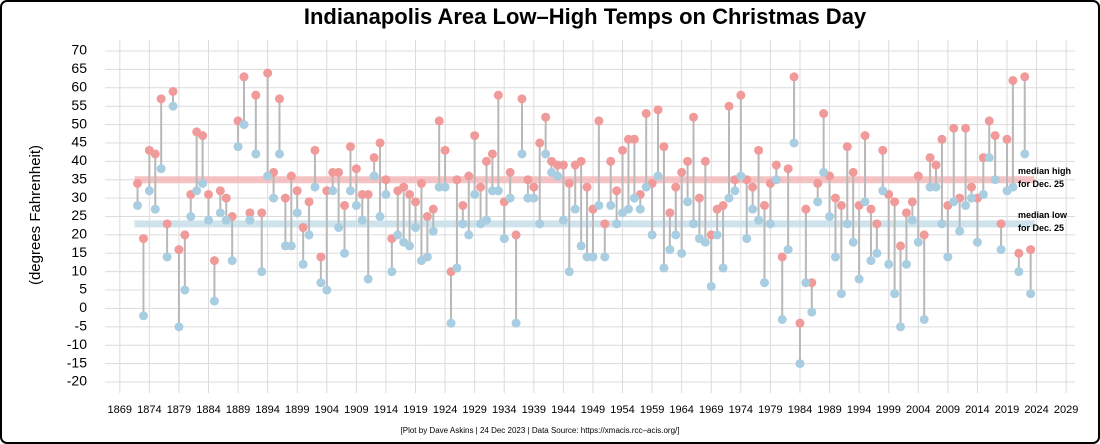 The image size is (1100, 444). What do you see at coordinates (504, 410) in the screenshot?
I see `x-tick-label: 1934` at bounding box center [504, 410].